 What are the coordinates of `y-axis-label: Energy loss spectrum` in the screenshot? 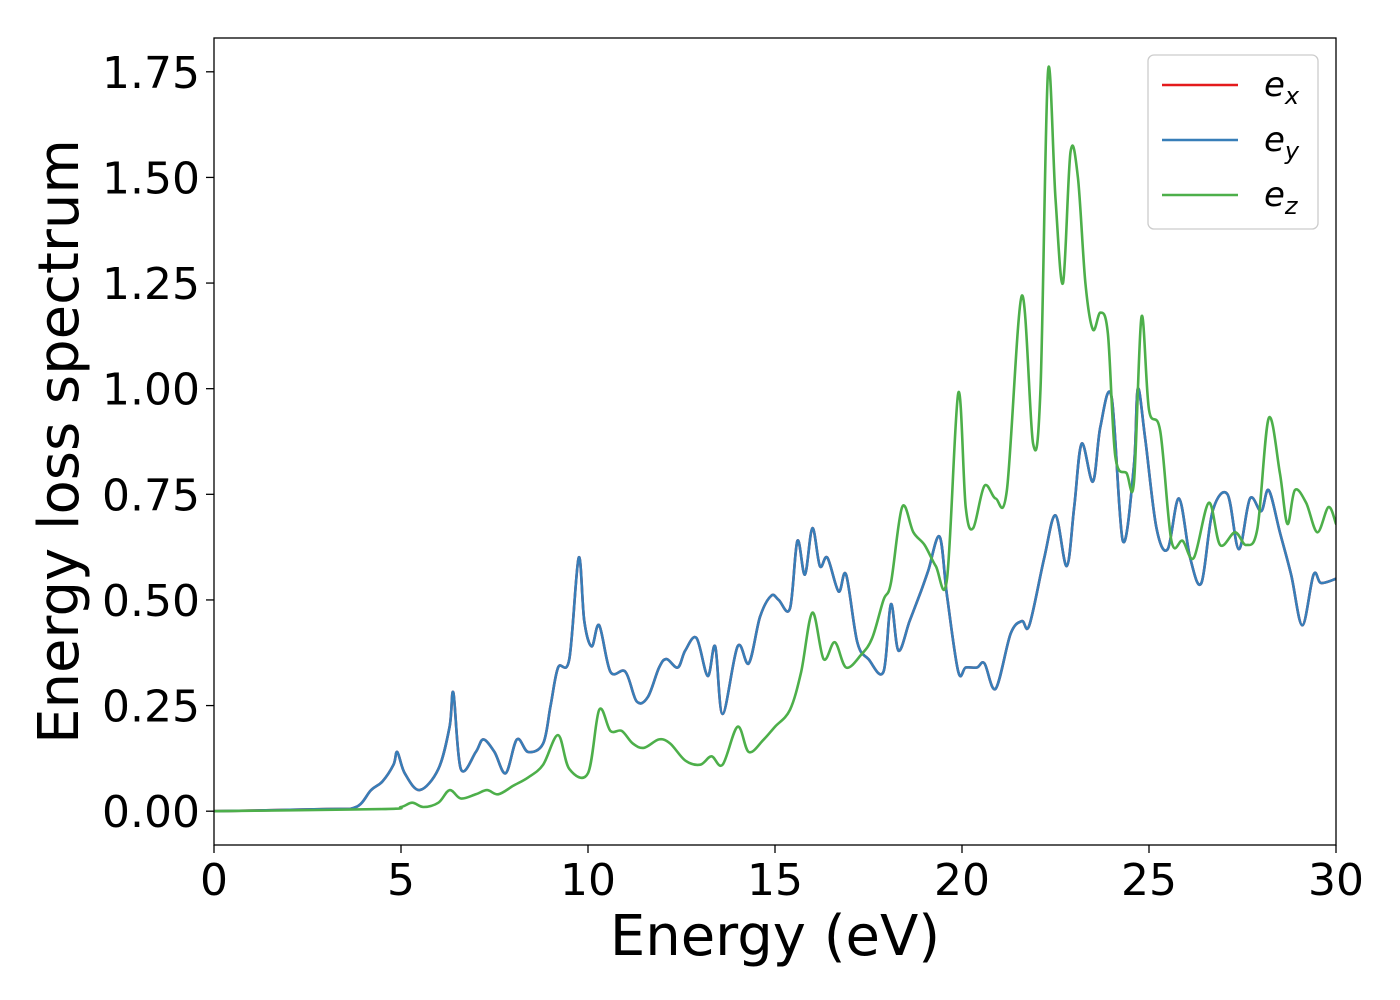 It's located at (59, 441).